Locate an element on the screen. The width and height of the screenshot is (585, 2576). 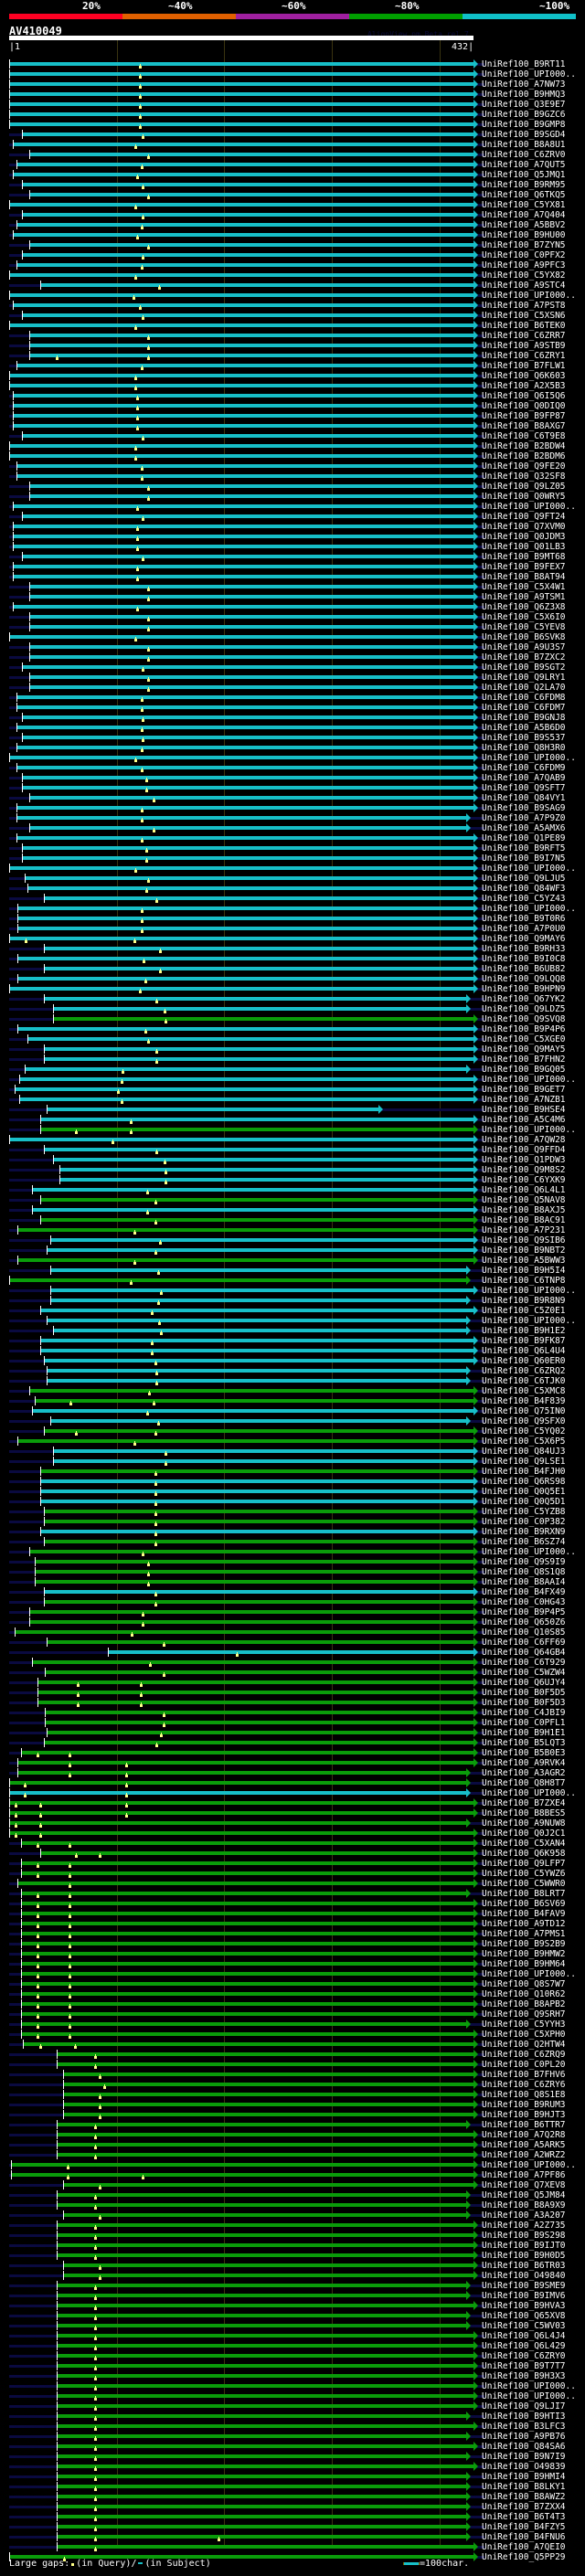
alignment-row: UniRef100_B9HVA3 is located at coordinates (293, 2306).